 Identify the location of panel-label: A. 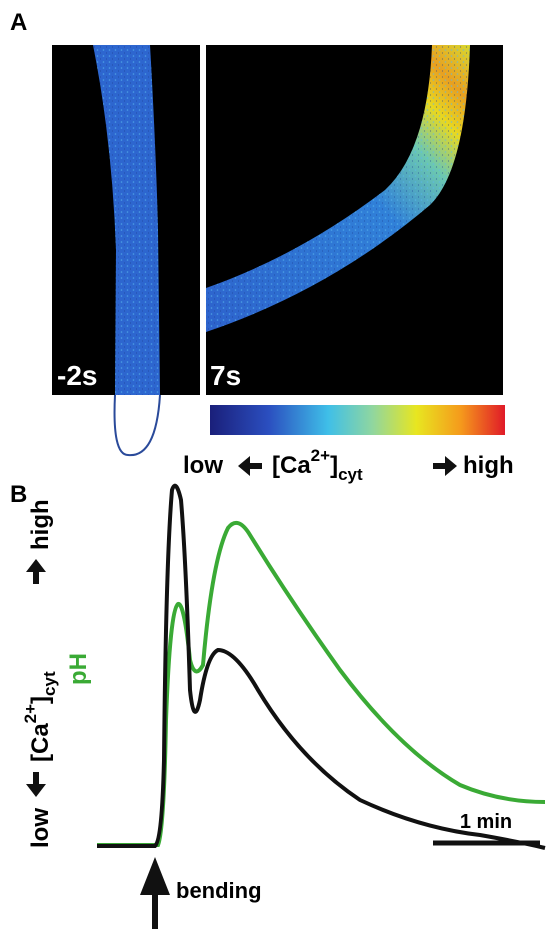
(18, 22).